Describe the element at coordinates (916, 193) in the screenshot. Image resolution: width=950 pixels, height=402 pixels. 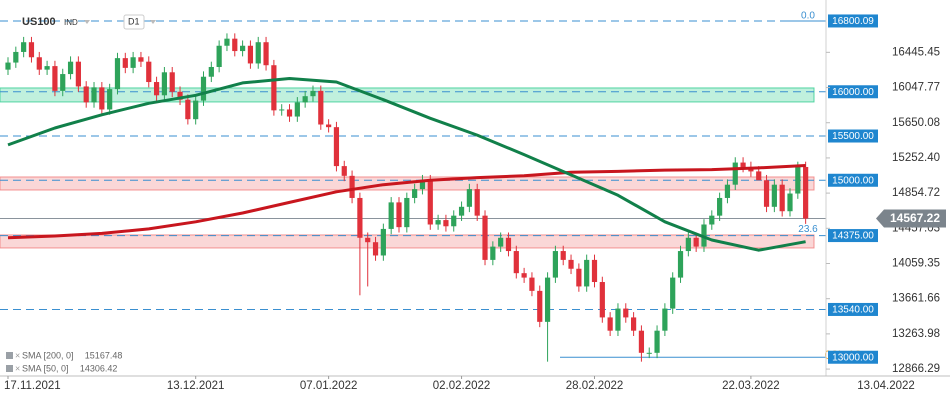
I see `y-tick-label: 14854.72` at that location.